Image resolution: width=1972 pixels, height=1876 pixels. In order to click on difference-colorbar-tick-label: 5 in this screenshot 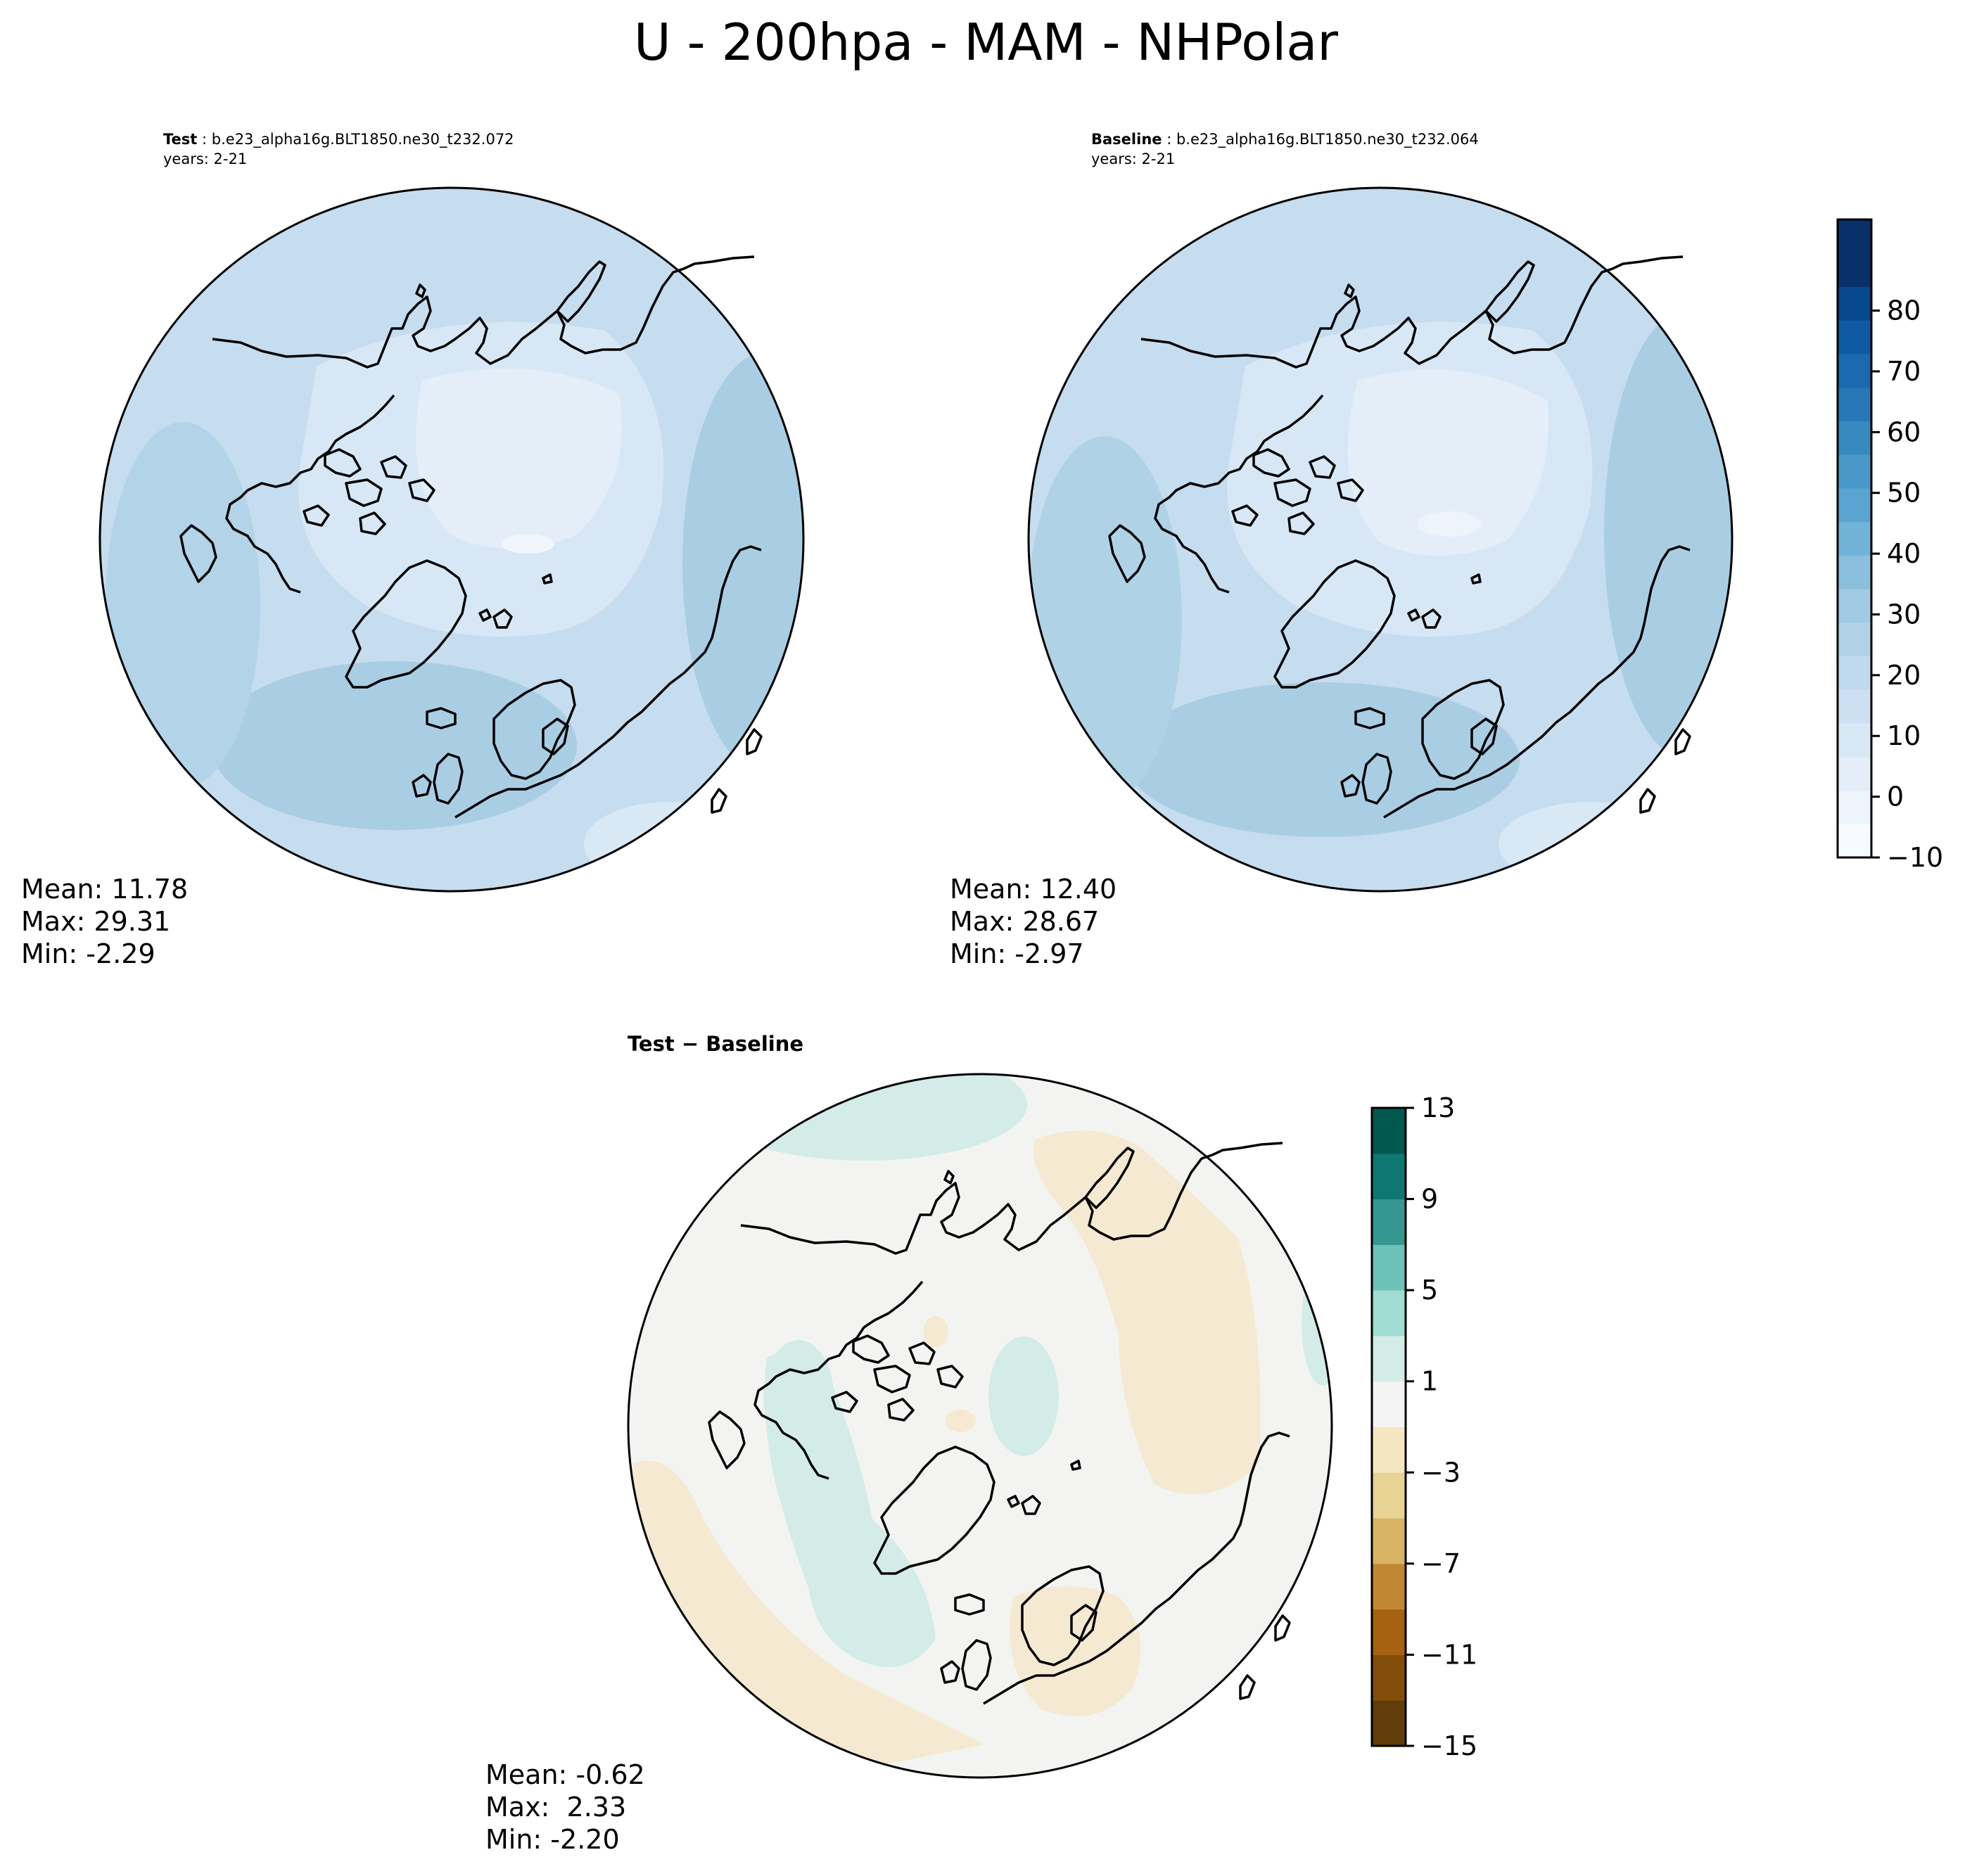, I will do `click(1430, 1290)`.